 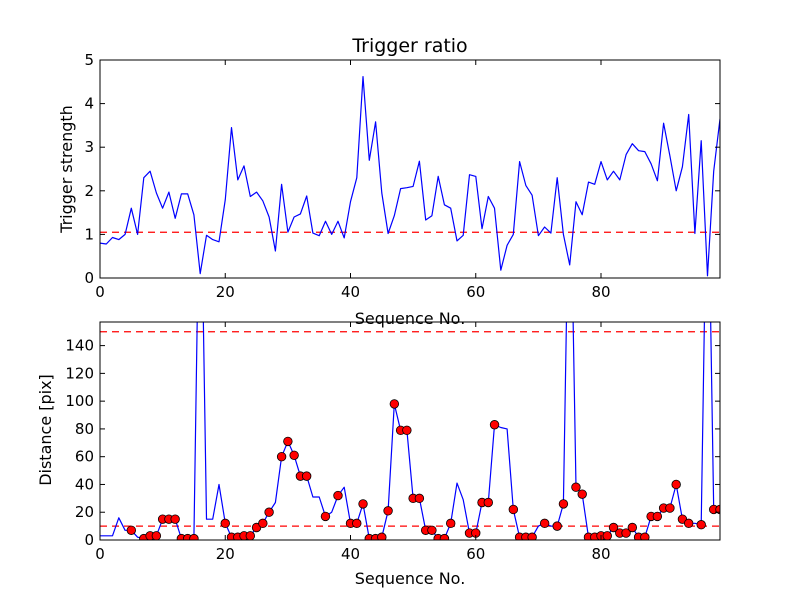 I want to click on bottom-ytick-label-5: 100, so click(x=79, y=401).